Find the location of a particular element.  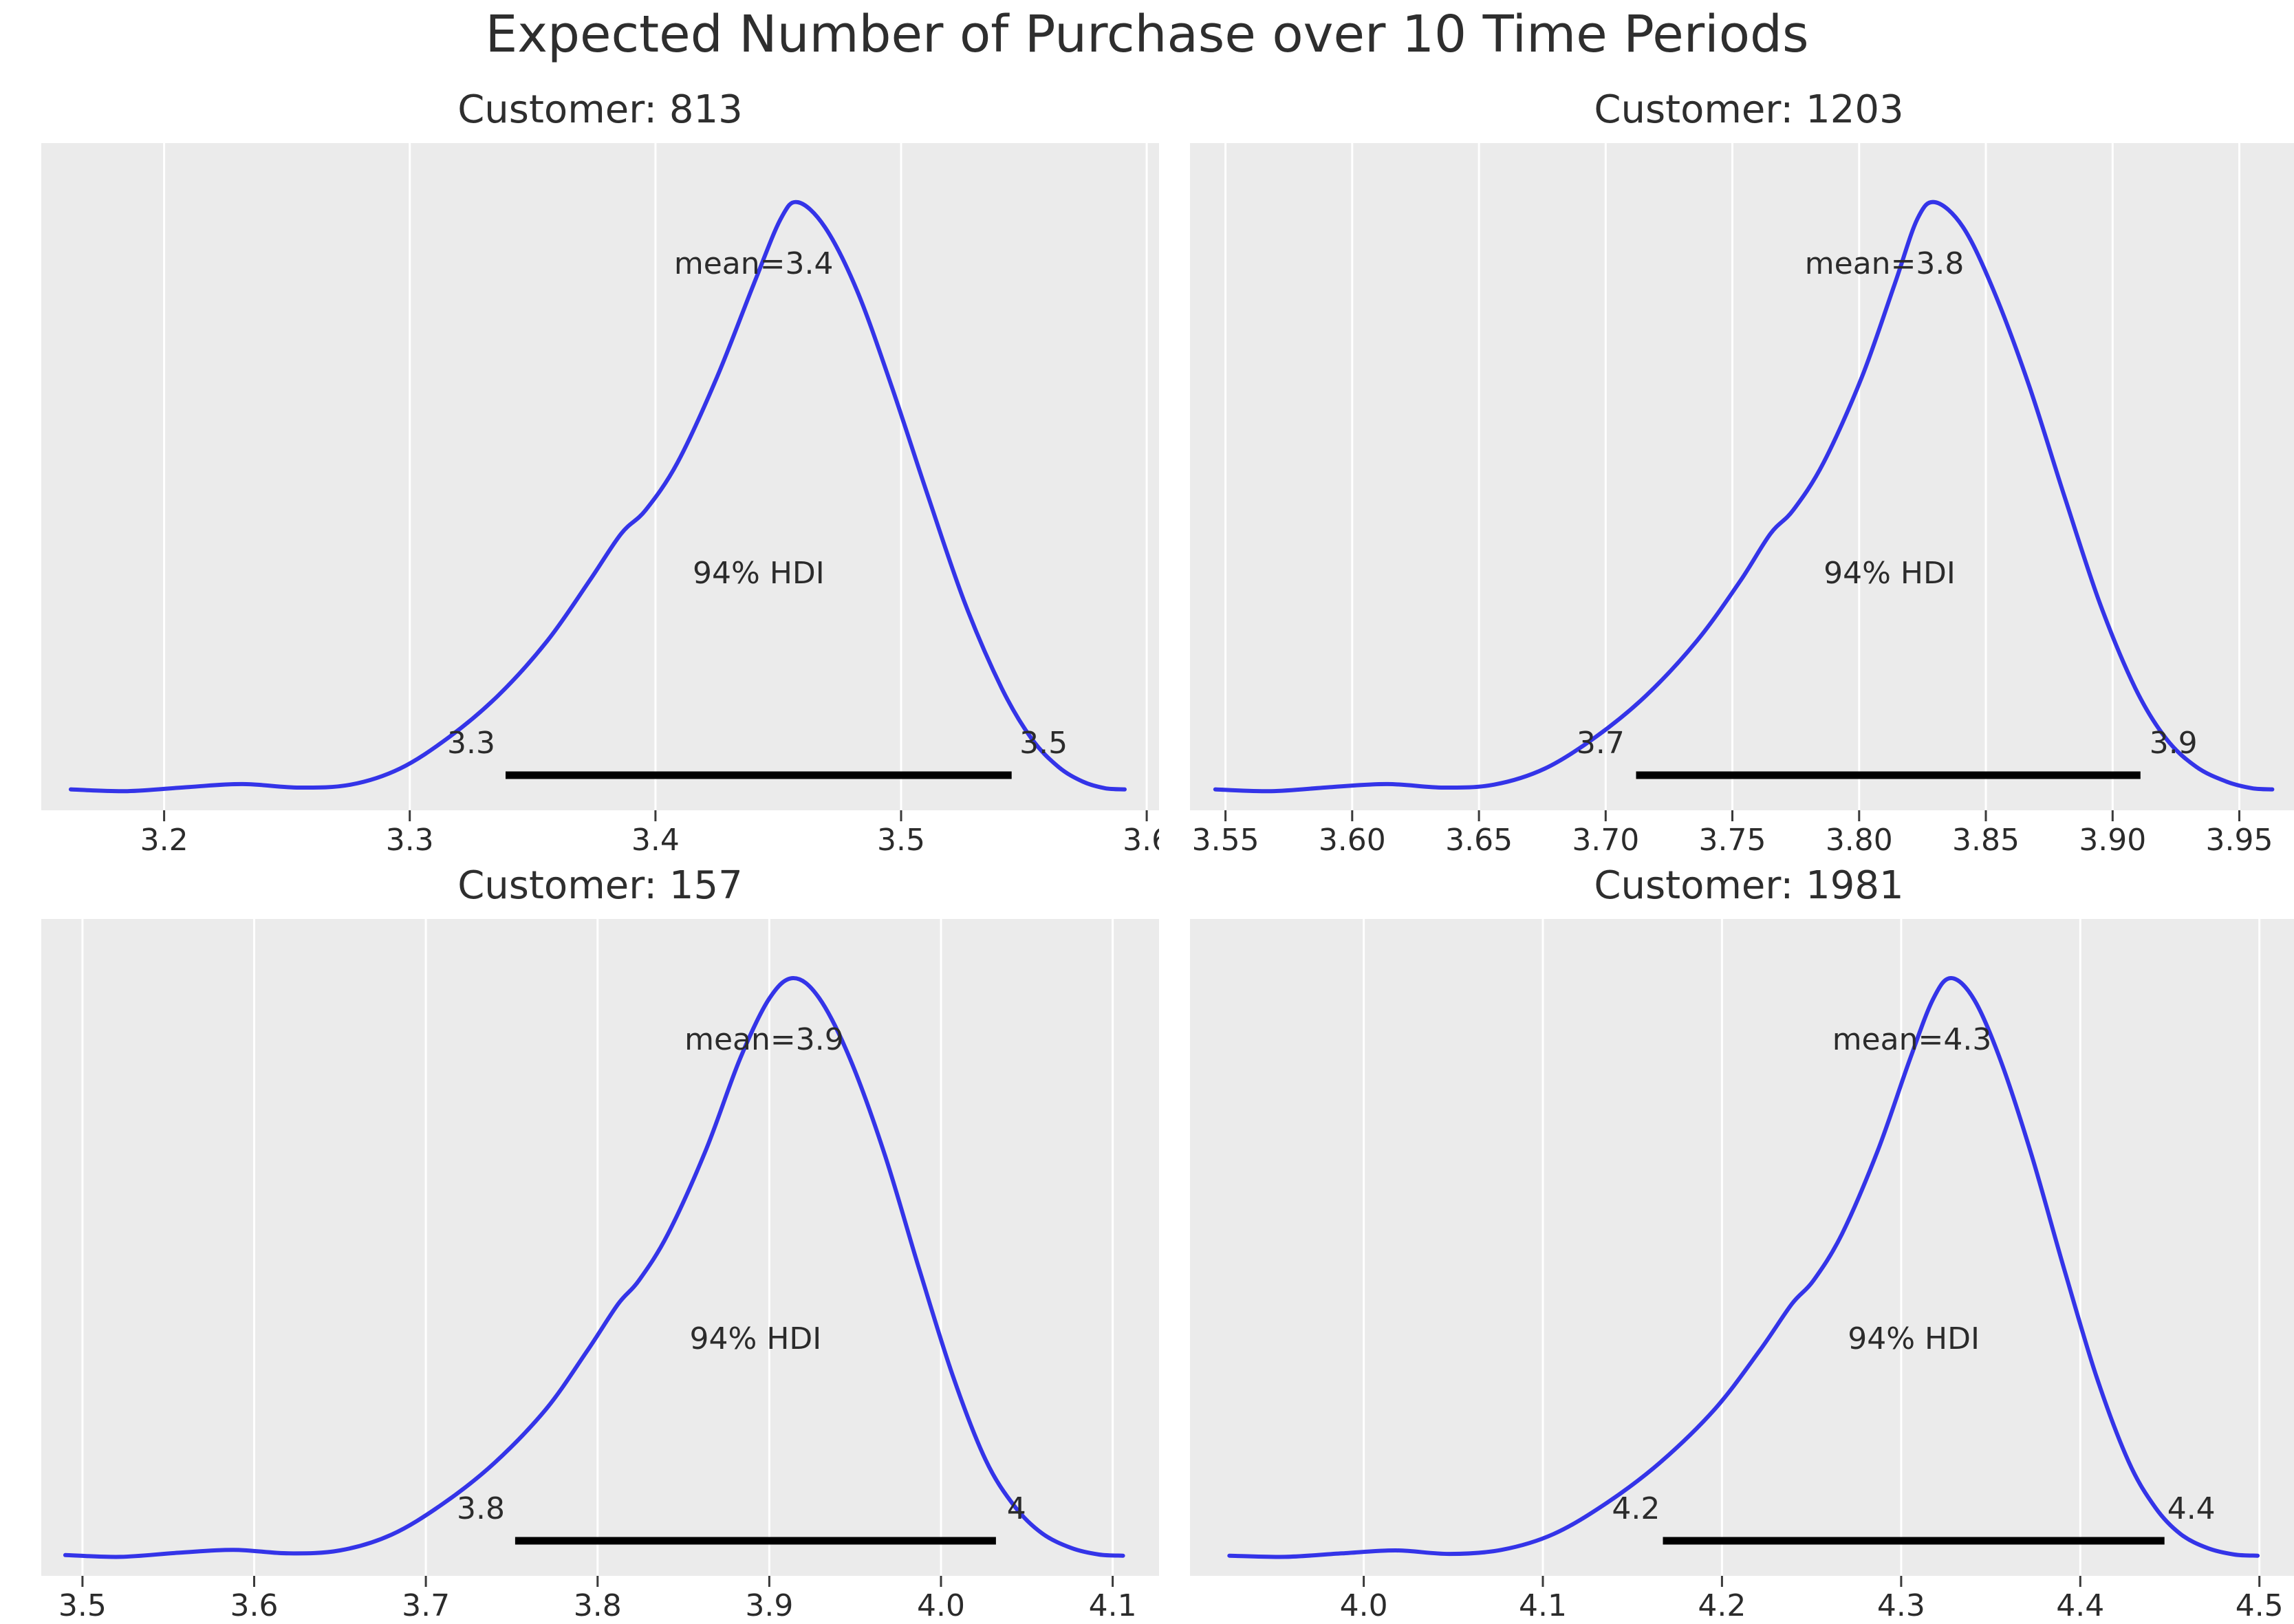

x-tick-label: 4.2 is located at coordinates (1722, 1605).